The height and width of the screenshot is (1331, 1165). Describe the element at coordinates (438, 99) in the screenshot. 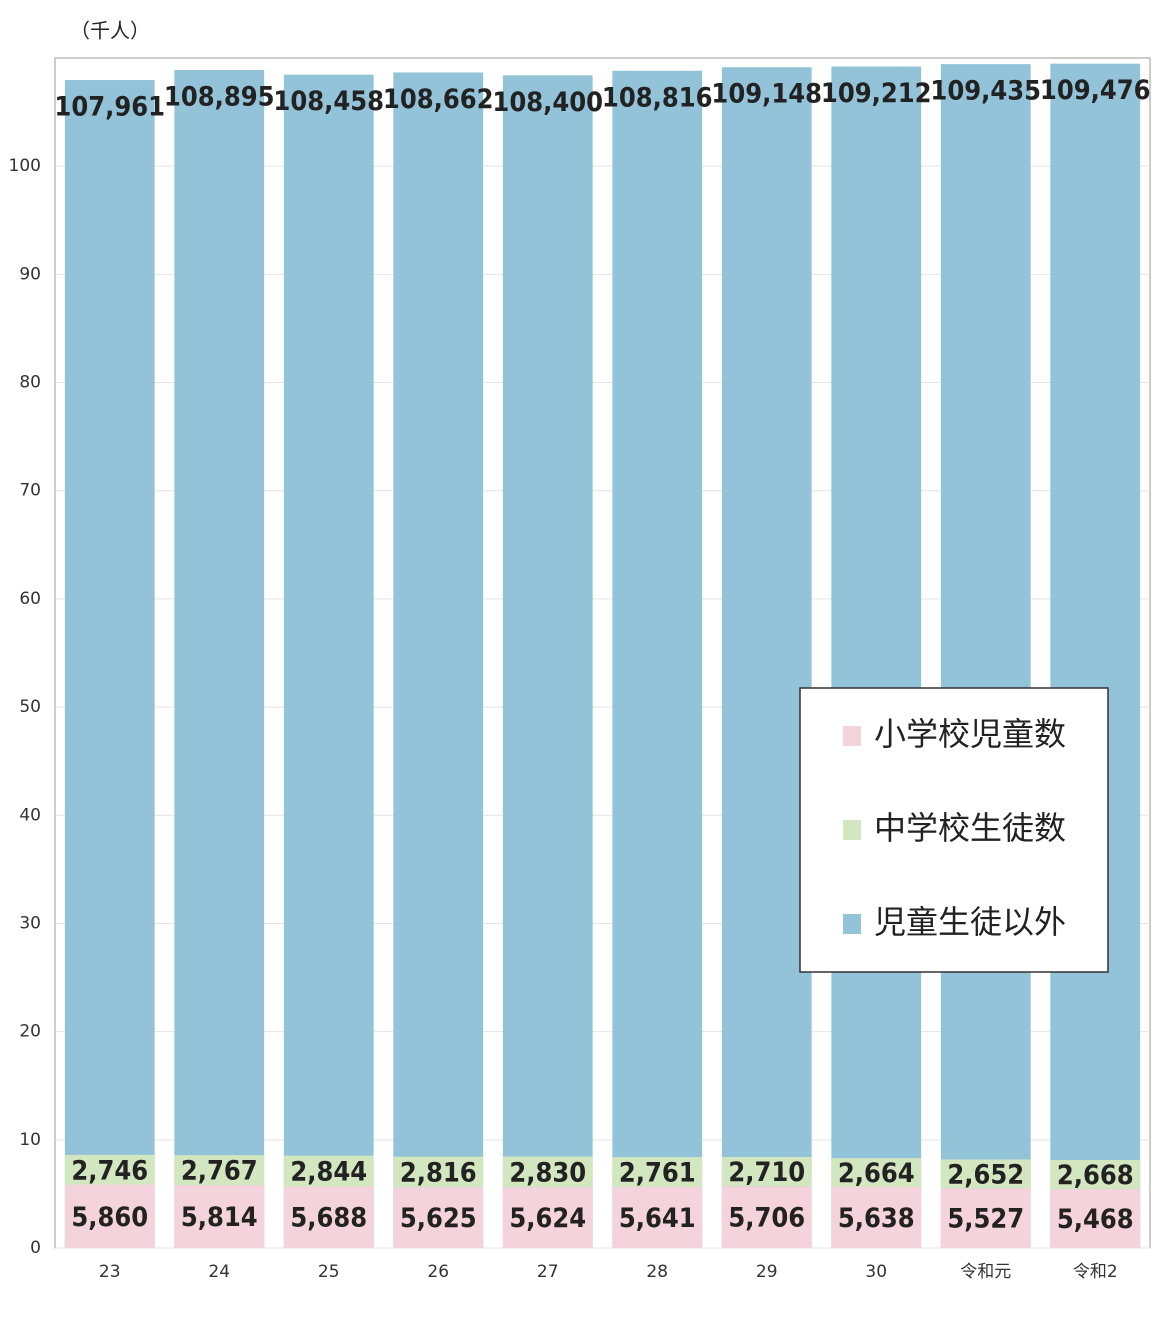

I see `value-label: 108,662` at that location.